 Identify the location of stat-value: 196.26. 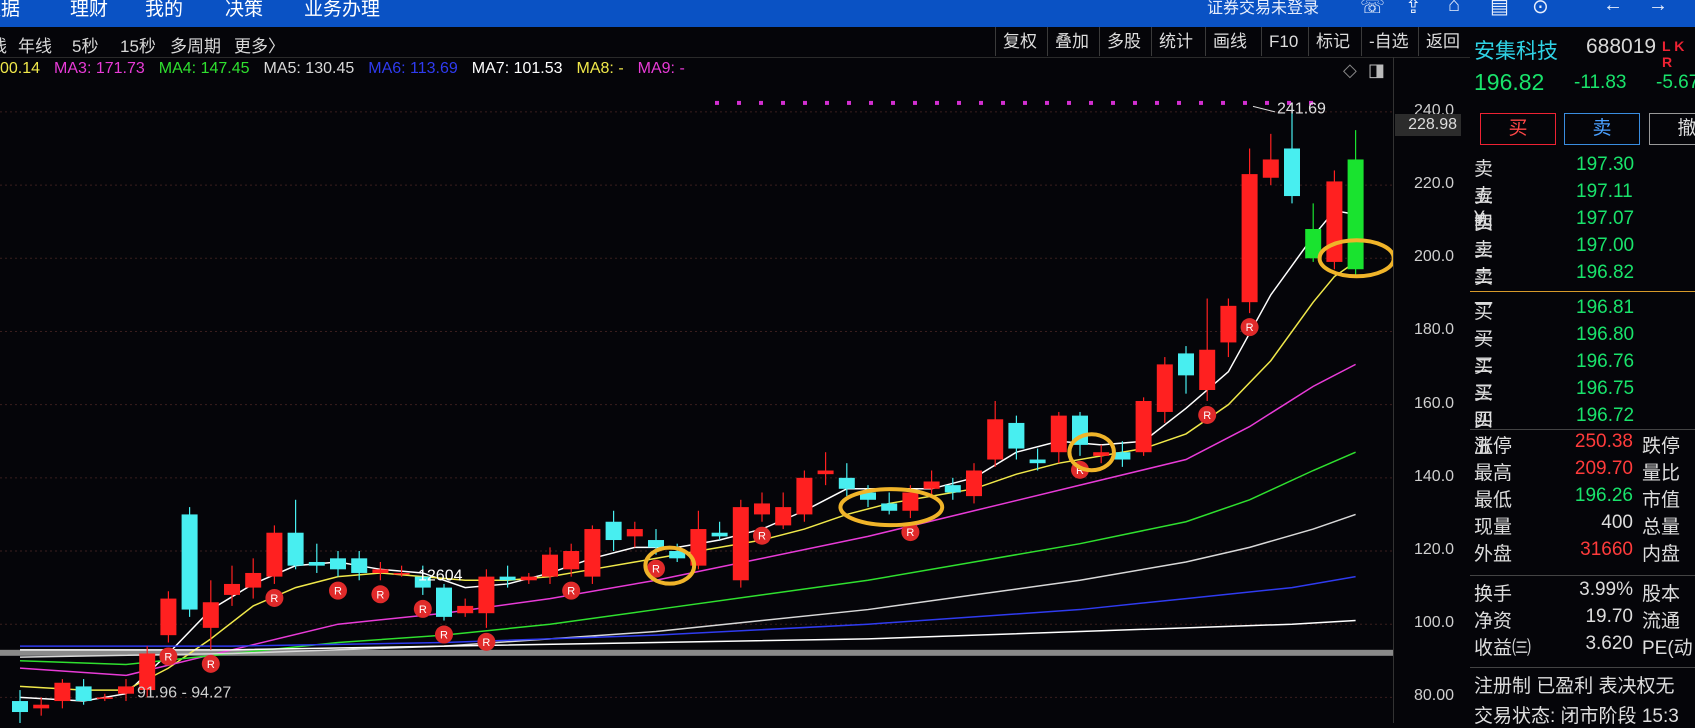
(1603, 495).